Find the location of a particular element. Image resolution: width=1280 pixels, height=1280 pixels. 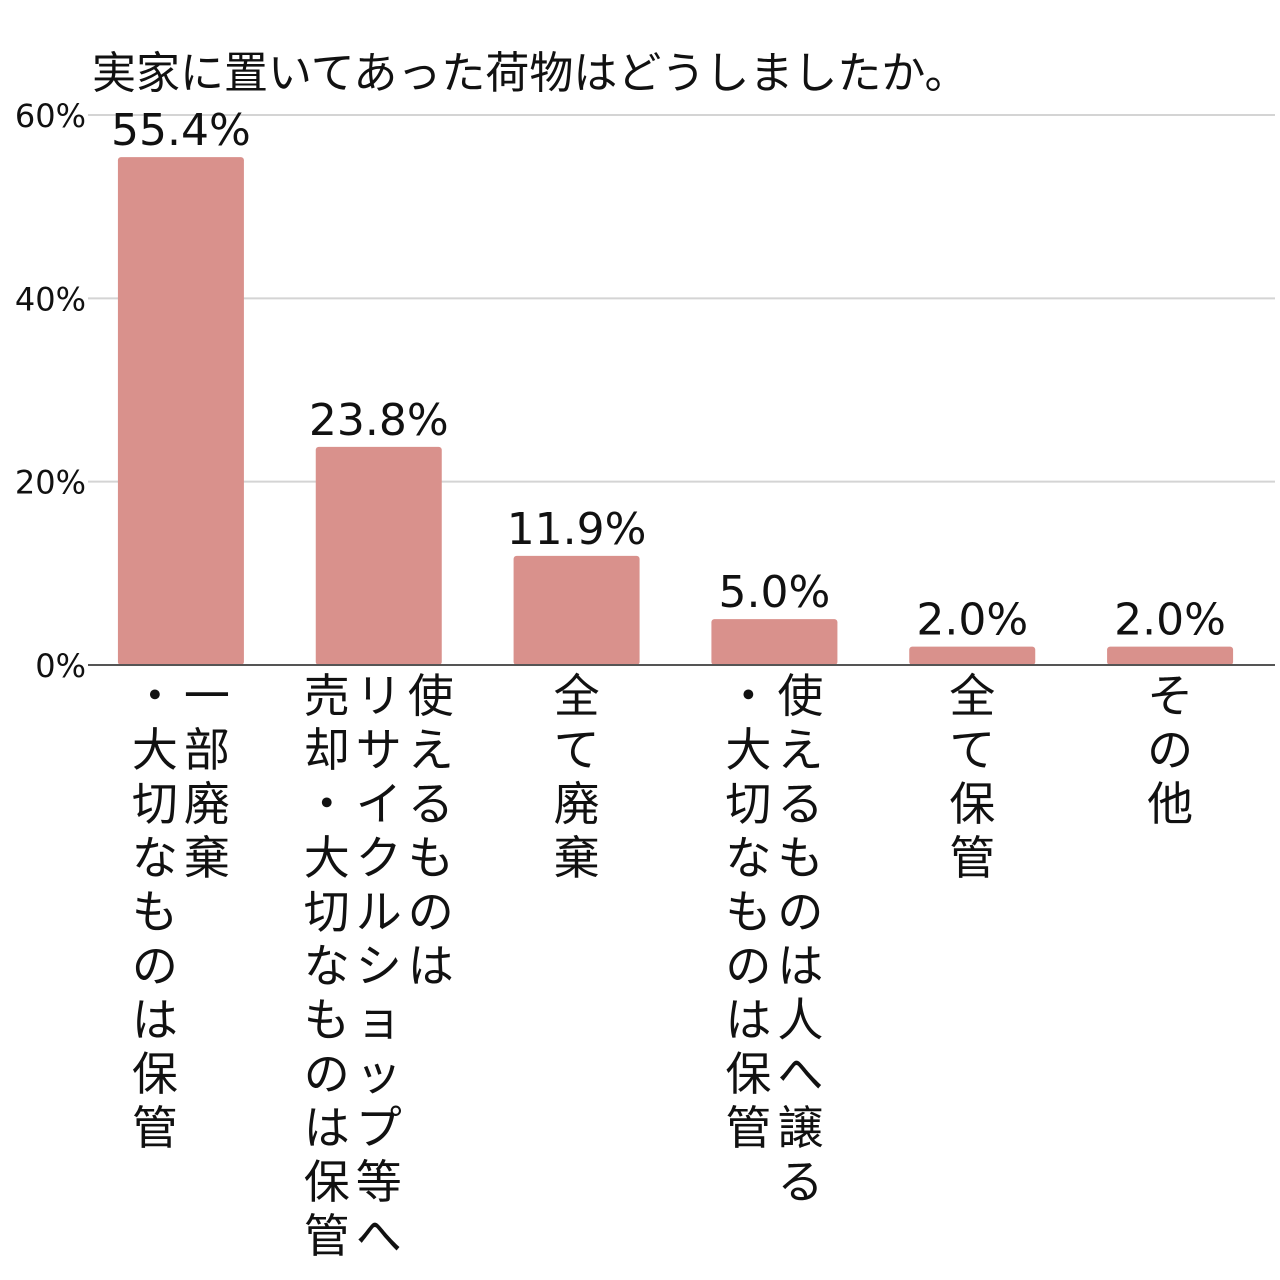

category-label-char: ッ is located at coordinates (379, 1074).